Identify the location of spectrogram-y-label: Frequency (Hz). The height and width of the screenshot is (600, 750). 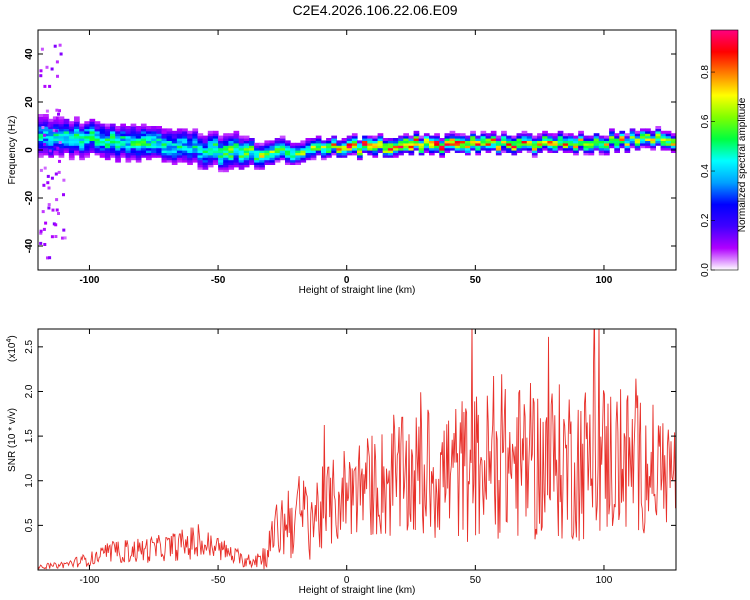
(12, 150).